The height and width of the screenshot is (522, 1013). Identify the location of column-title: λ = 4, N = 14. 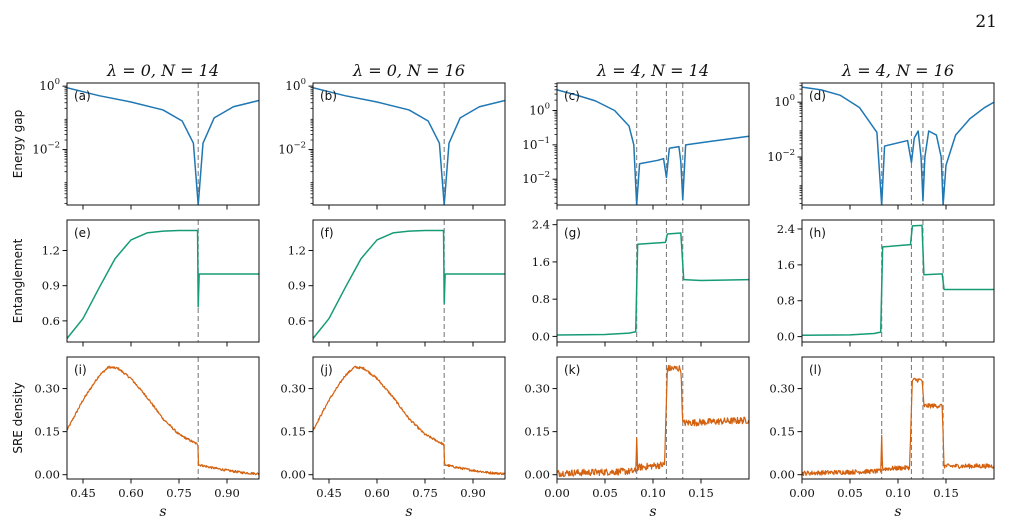
(652, 70).